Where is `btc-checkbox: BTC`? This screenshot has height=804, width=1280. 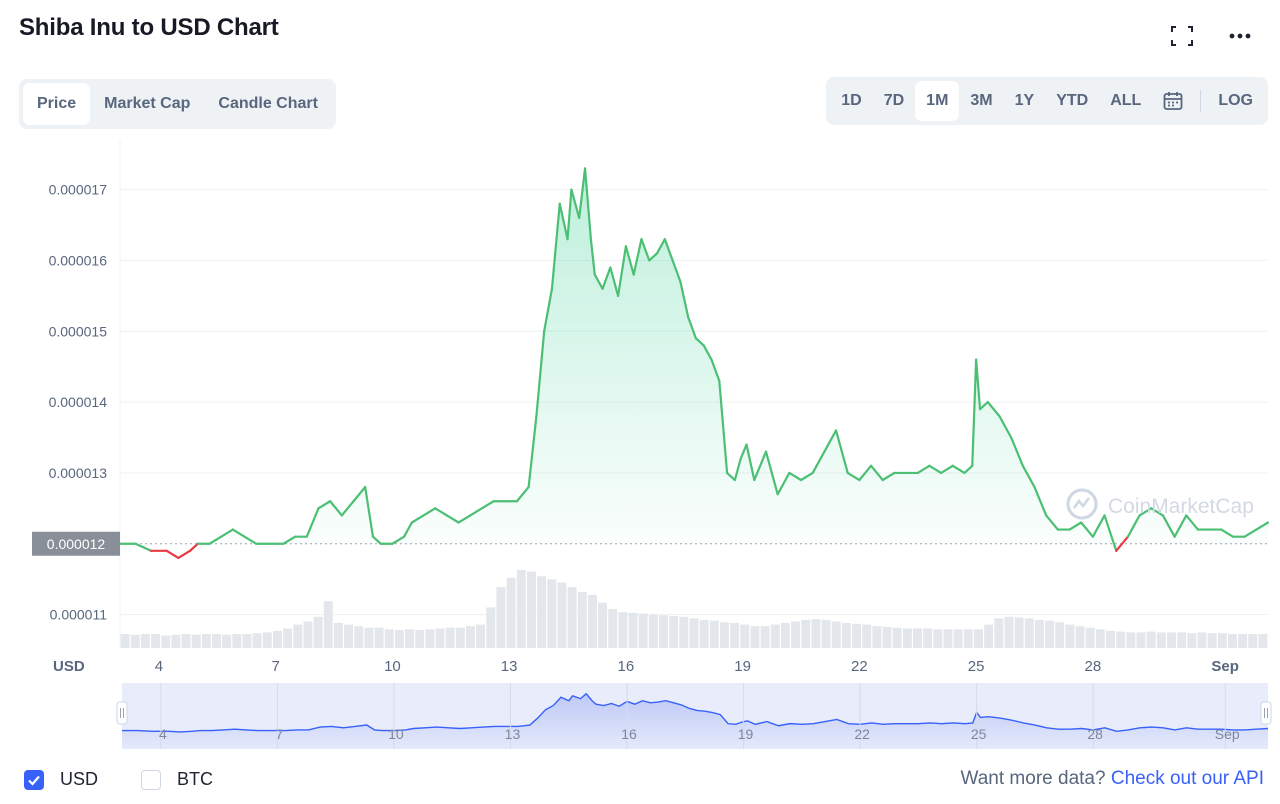
btc-checkbox: BTC is located at coordinates (177, 779).